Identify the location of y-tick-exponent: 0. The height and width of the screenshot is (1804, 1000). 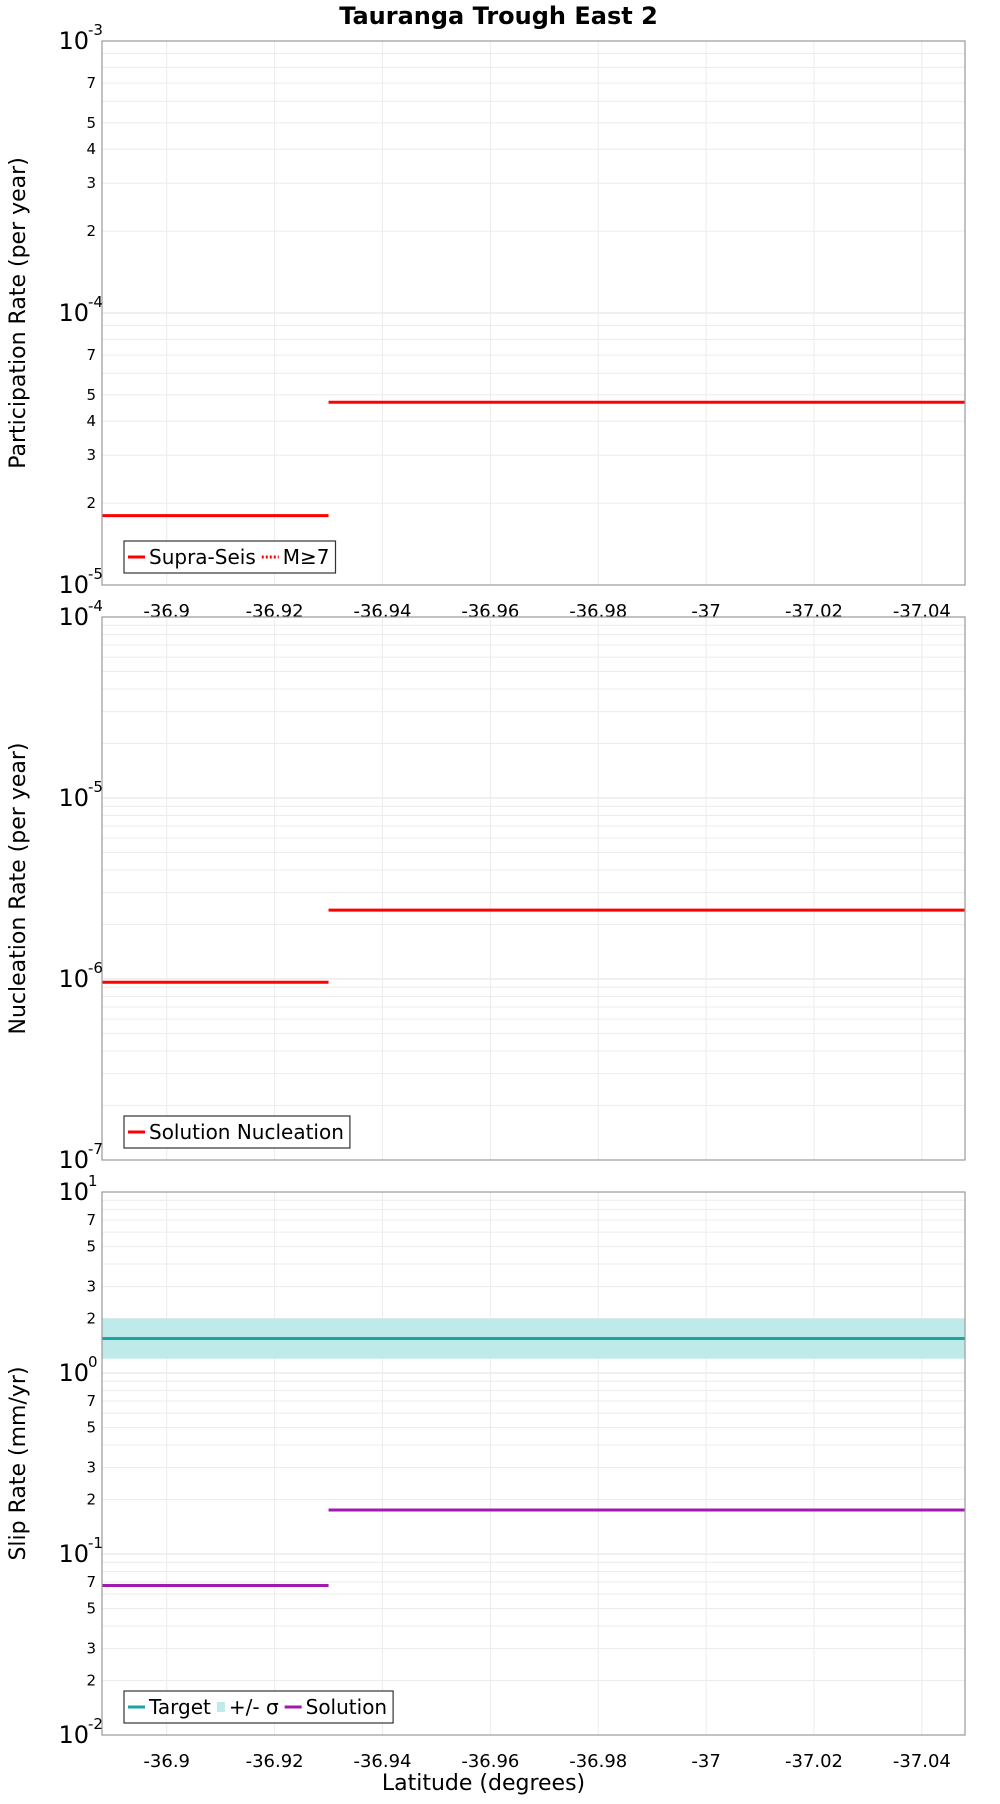
(93, 1362).